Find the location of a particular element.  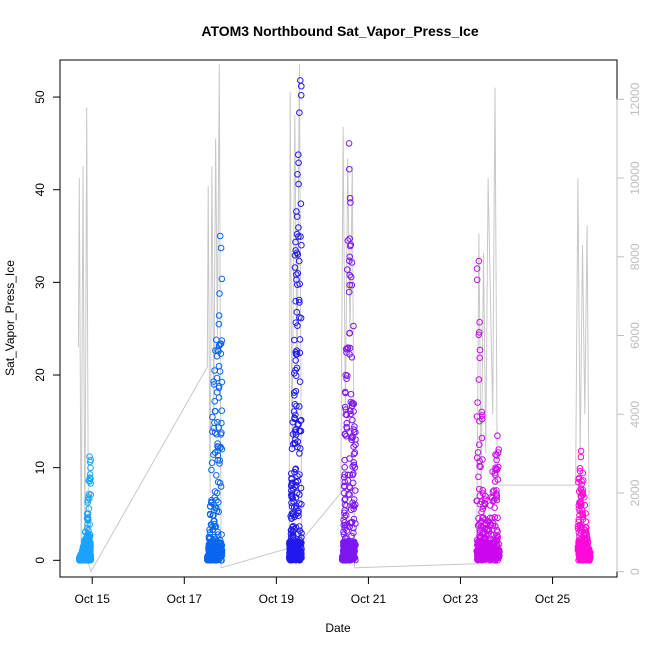

chart-title: ATOM3 Northbound Sat_Vapor_Press_Ice is located at coordinates (339, 31).